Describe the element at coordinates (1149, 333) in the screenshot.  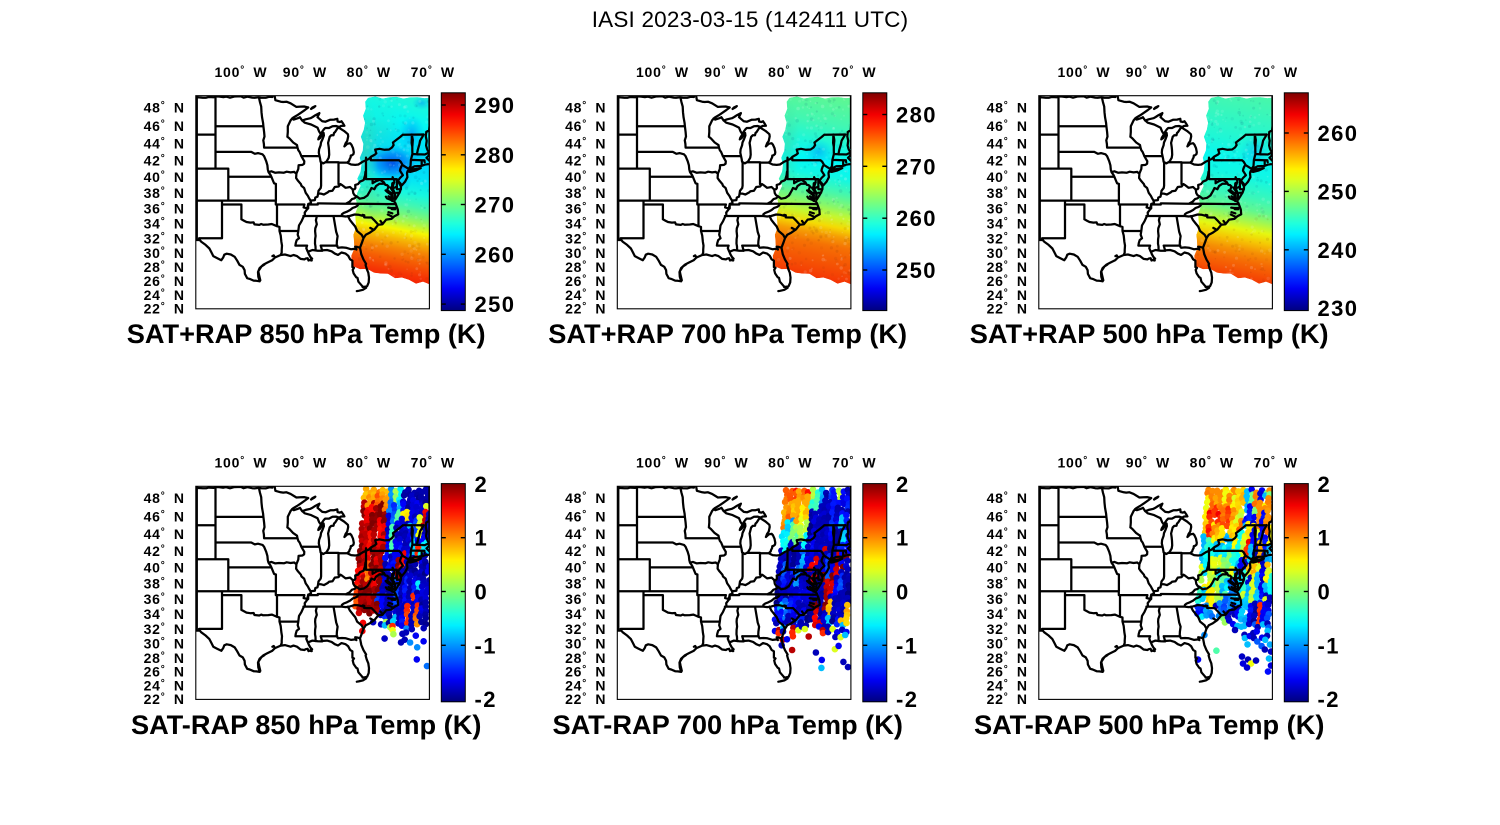
I see `svg-text: SAT+RAP 500 hPa Temp (K)` at that location.